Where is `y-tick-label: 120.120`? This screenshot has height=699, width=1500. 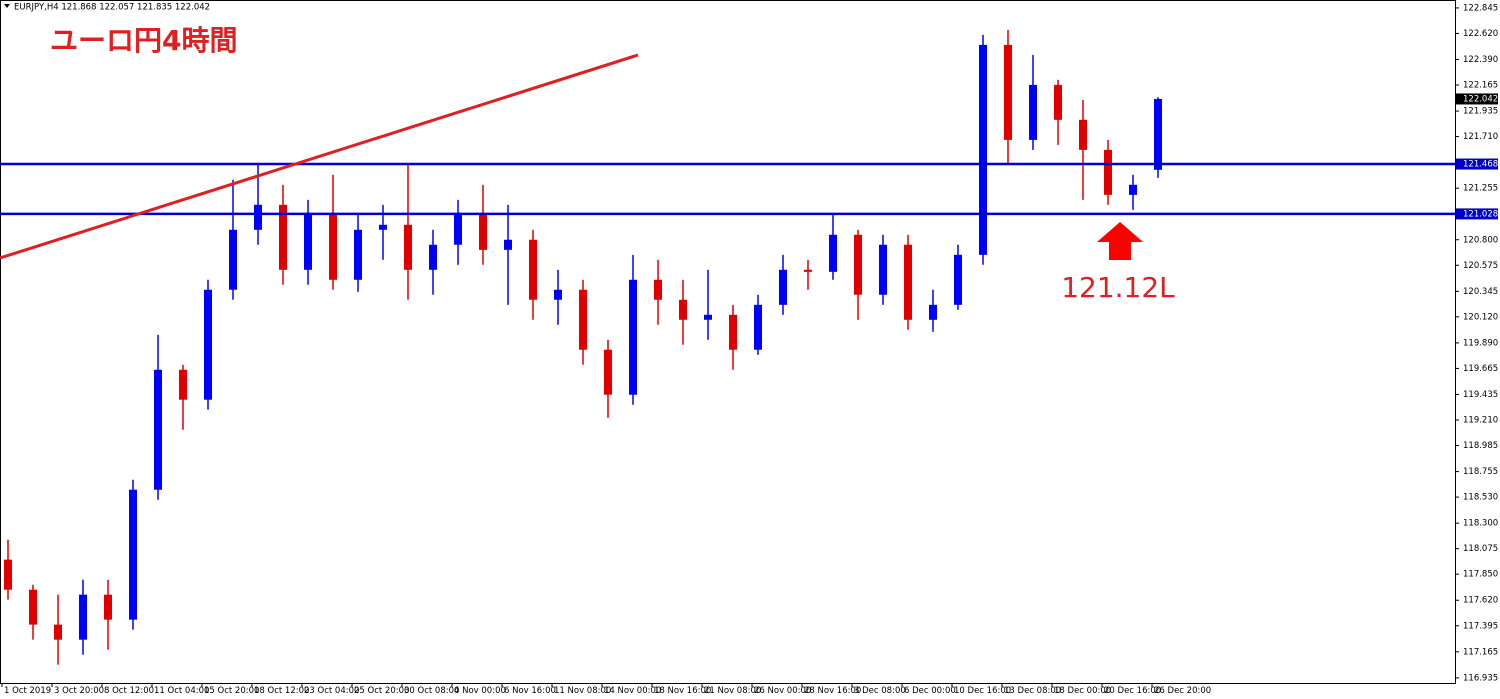 y-tick-label: 120.120 is located at coordinates (1480, 317).